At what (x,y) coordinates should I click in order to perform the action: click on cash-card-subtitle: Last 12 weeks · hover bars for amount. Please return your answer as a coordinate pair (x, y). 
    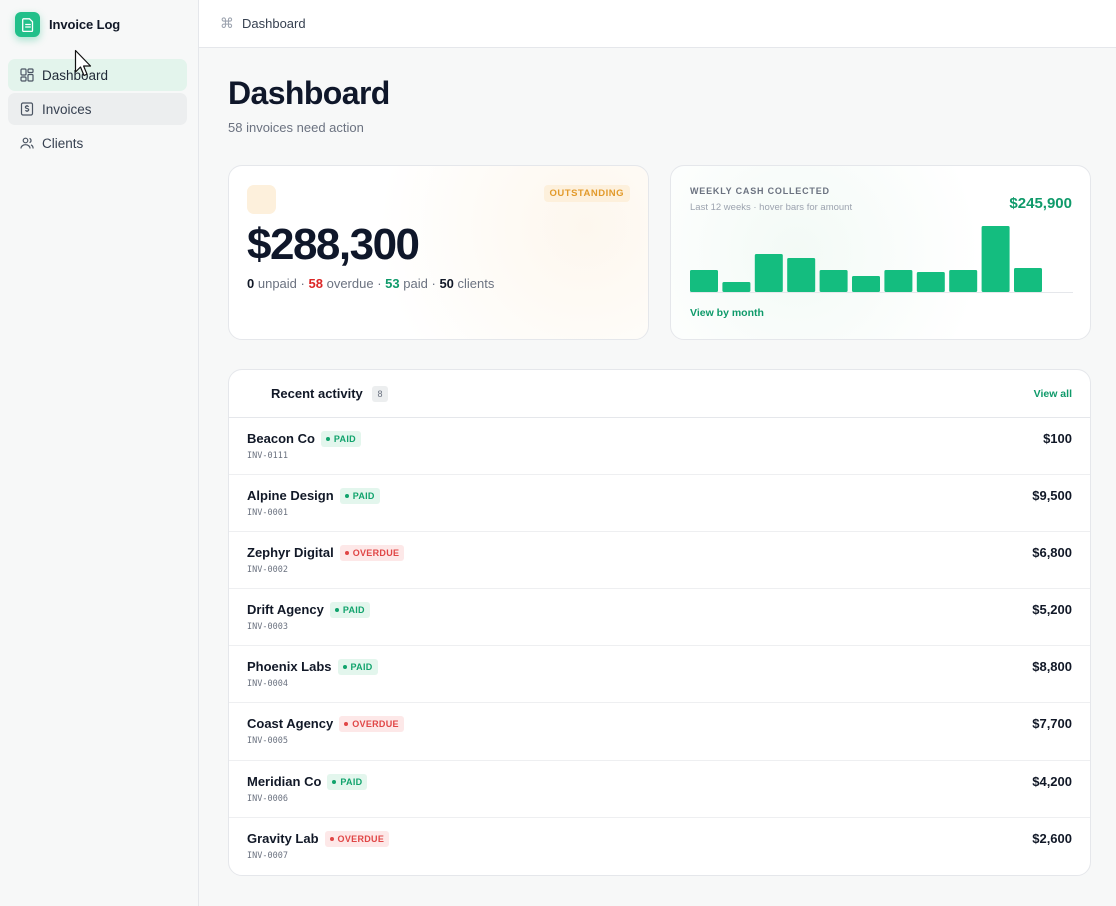
    Looking at the image, I should click on (771, 207).